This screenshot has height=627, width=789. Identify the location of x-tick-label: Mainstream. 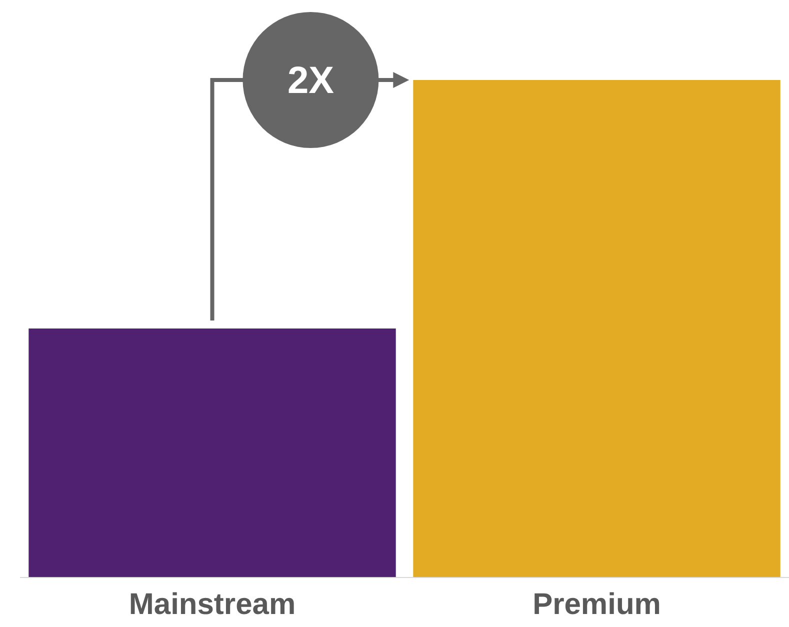
(212, 604).